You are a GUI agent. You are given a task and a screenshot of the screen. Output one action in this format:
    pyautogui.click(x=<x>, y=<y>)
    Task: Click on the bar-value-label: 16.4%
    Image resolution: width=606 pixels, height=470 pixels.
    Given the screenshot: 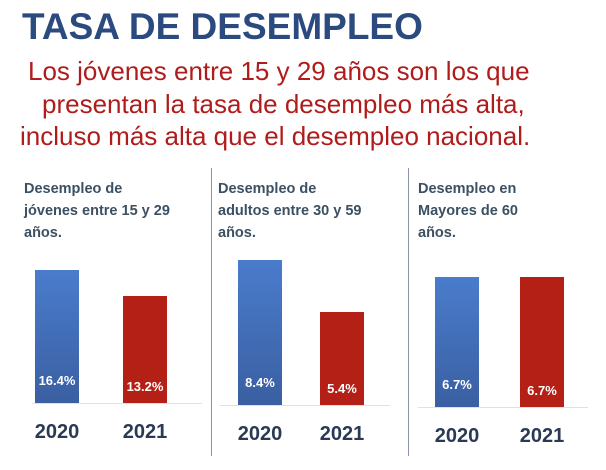 What is the action you would take?
    pyautogui.click(x=57, y=380)
    